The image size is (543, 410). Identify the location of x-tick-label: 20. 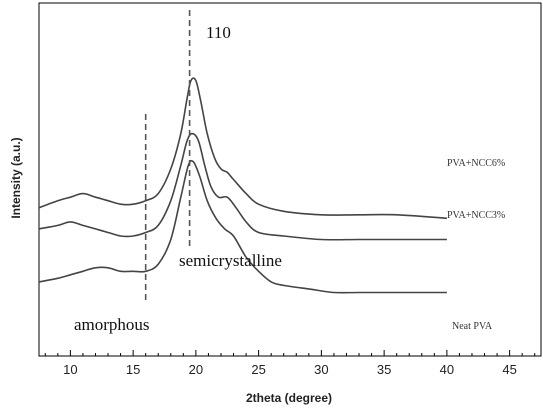
(196, 369).